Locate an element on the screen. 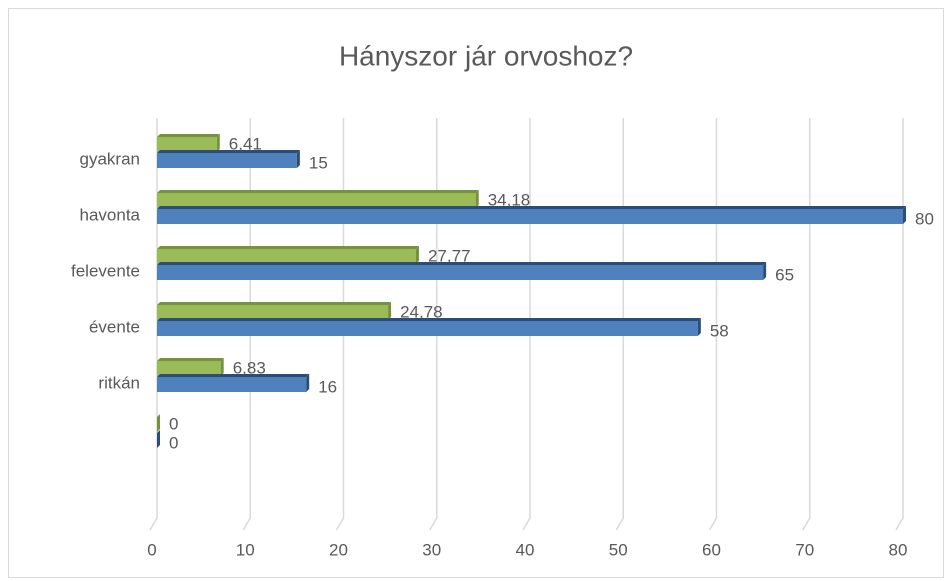 The width and height of the screenshot is (952, 581). y-tick-label: gyakran is located at coordinates (110, 158).